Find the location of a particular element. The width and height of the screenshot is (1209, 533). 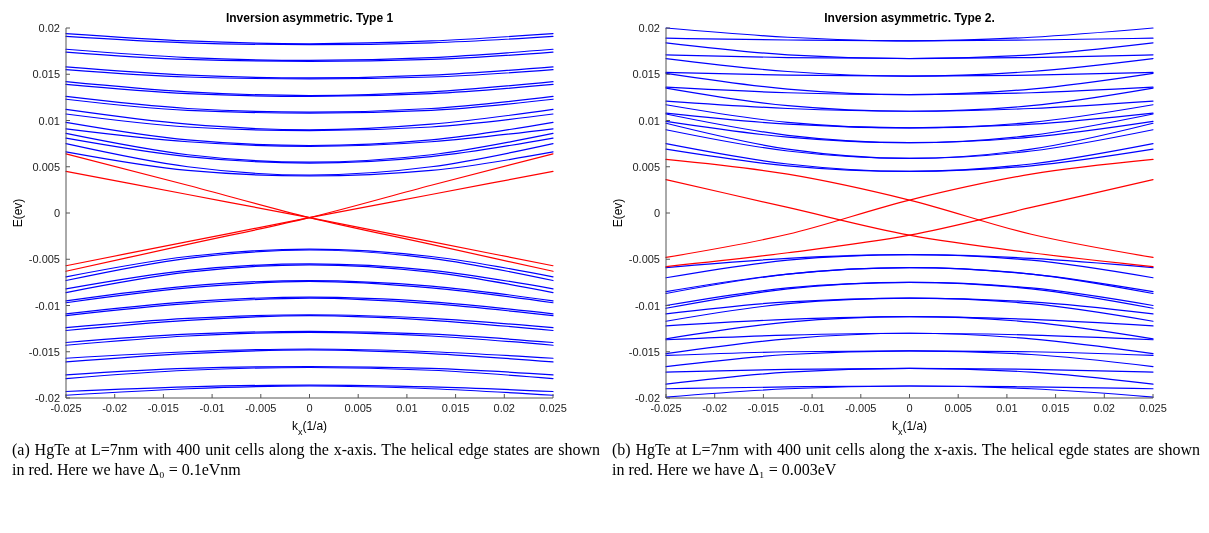

text: (b) HgTe at L=7nm with 400 unit cells along the x-axis. The helical egde states are shown in red. Here we have Δ₁ = 0.003eV is located at coordinates (906, 460).